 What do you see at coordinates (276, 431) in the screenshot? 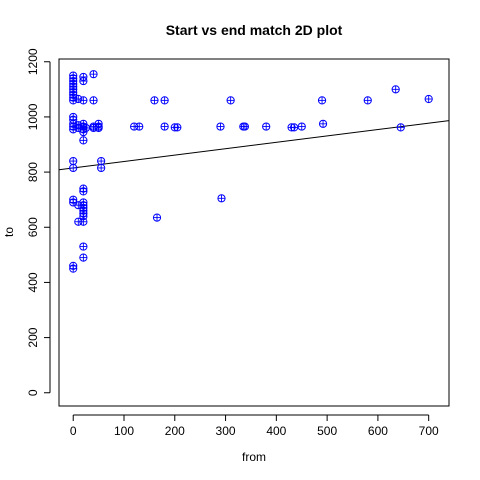
I see `x-tick-label: 400` at bounding box center [276, 431].